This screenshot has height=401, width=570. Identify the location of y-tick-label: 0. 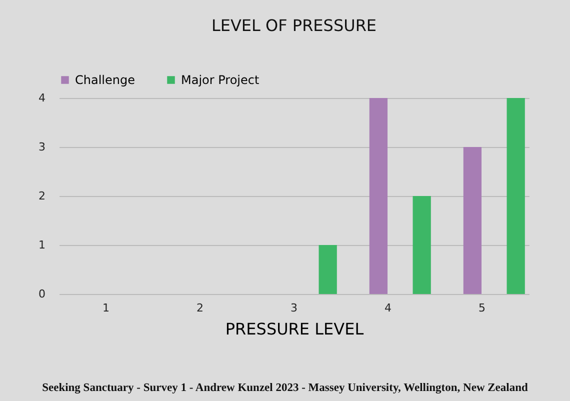
(42, 294).